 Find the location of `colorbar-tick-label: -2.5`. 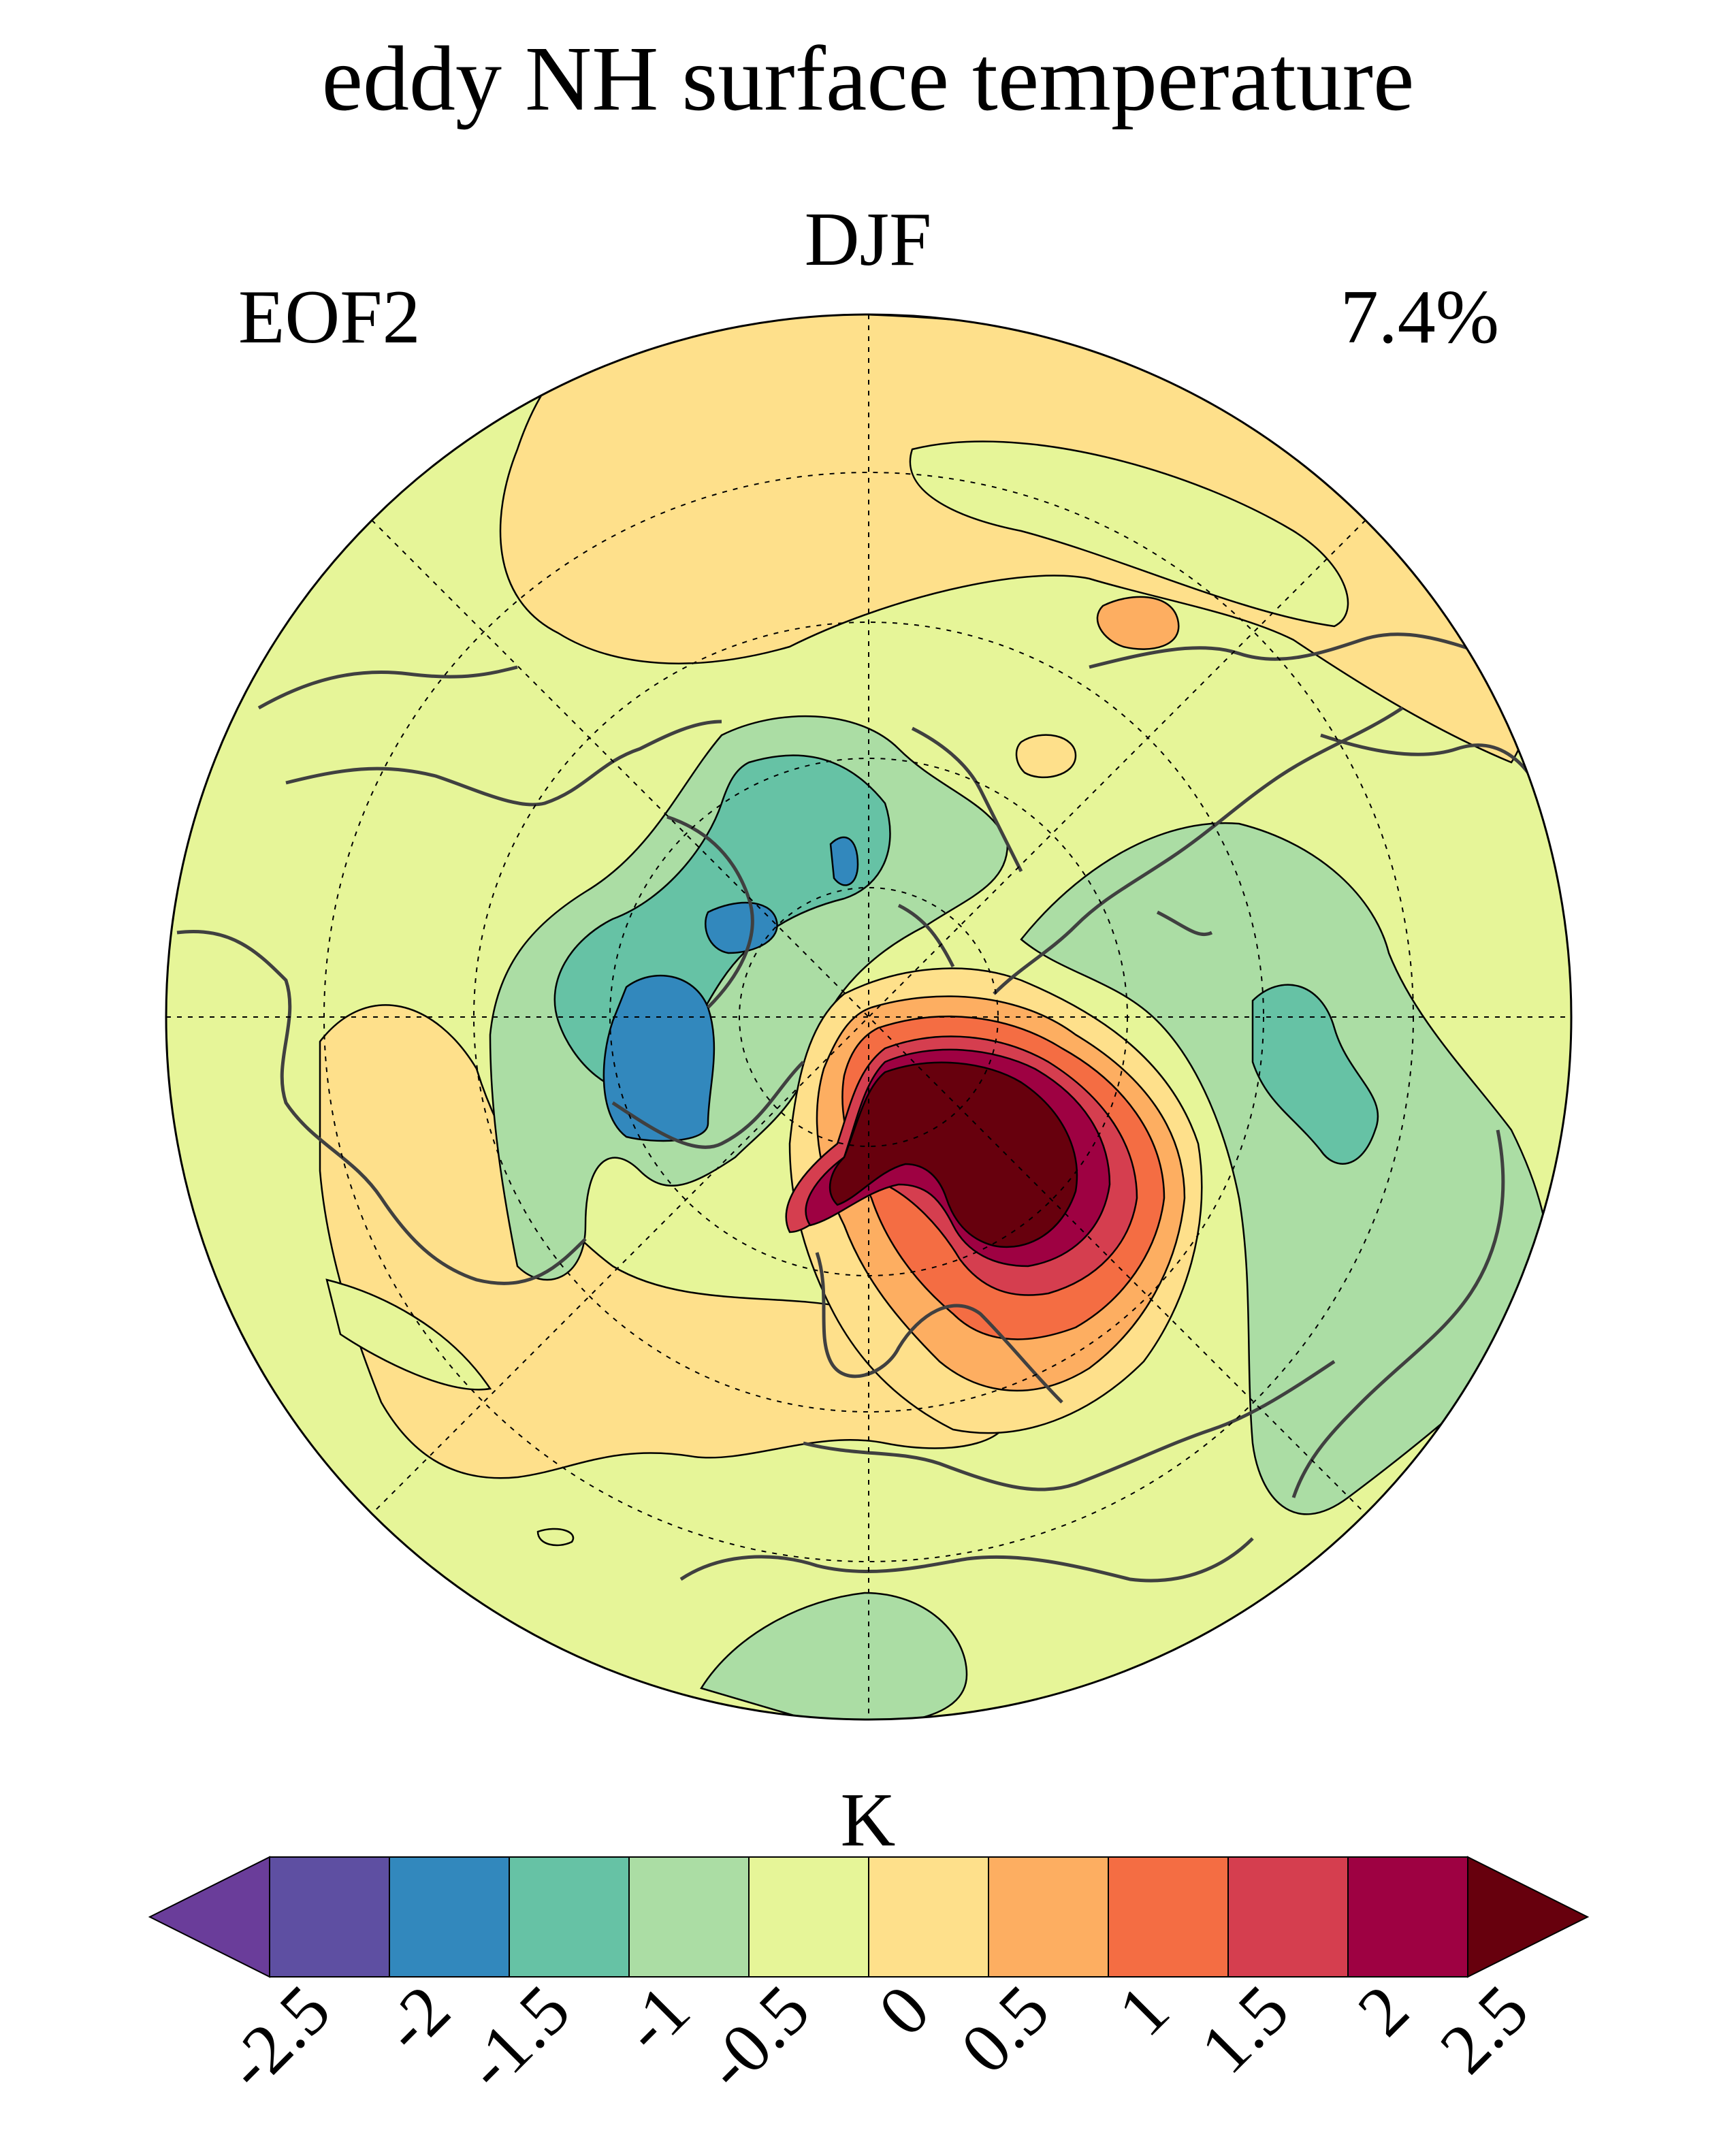

colorbar-tick-label: -2.5 is located at coordinates (277, 2038).